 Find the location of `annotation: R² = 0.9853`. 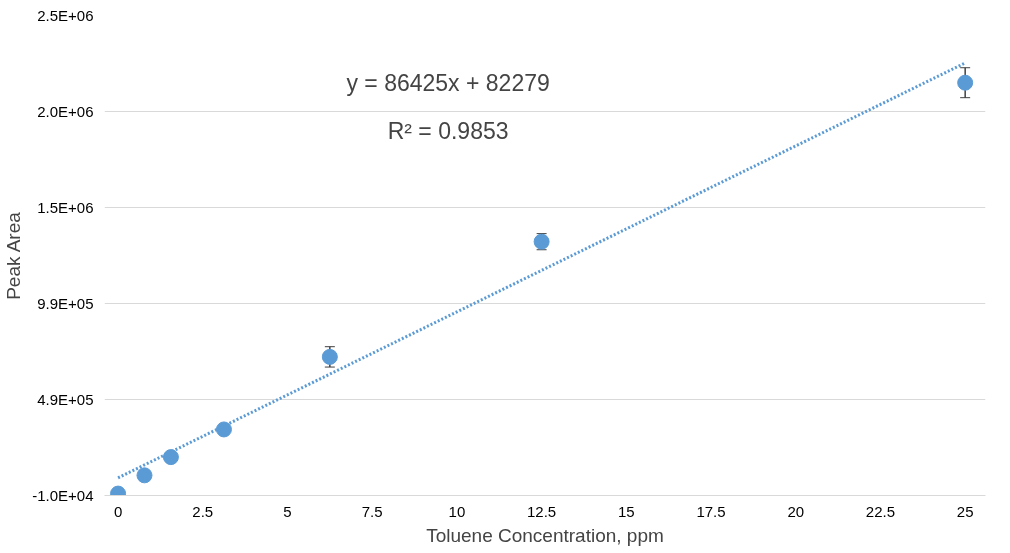

annotation: R² = 0.9853 is located at coordinates (448, 130).